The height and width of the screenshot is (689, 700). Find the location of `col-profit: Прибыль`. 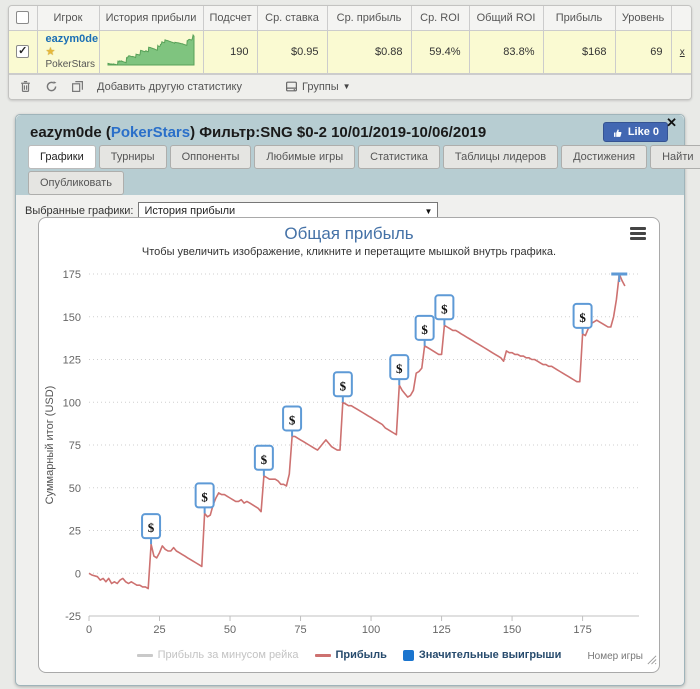

col-profit: Прибыль is located at coordinates (579, 18).